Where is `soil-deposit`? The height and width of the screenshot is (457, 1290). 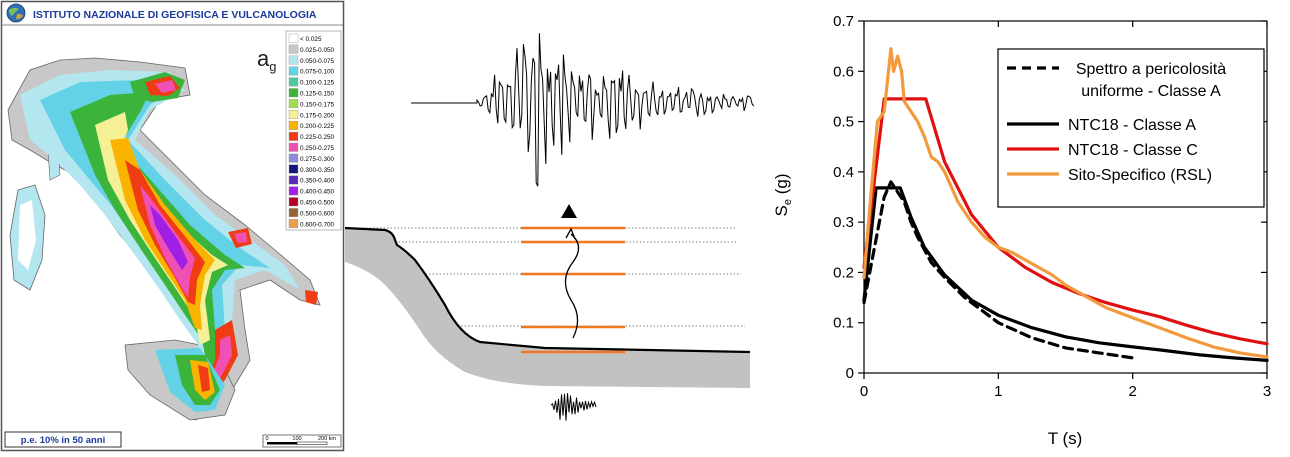 soil-deposit is located at coordinates (547, 308).